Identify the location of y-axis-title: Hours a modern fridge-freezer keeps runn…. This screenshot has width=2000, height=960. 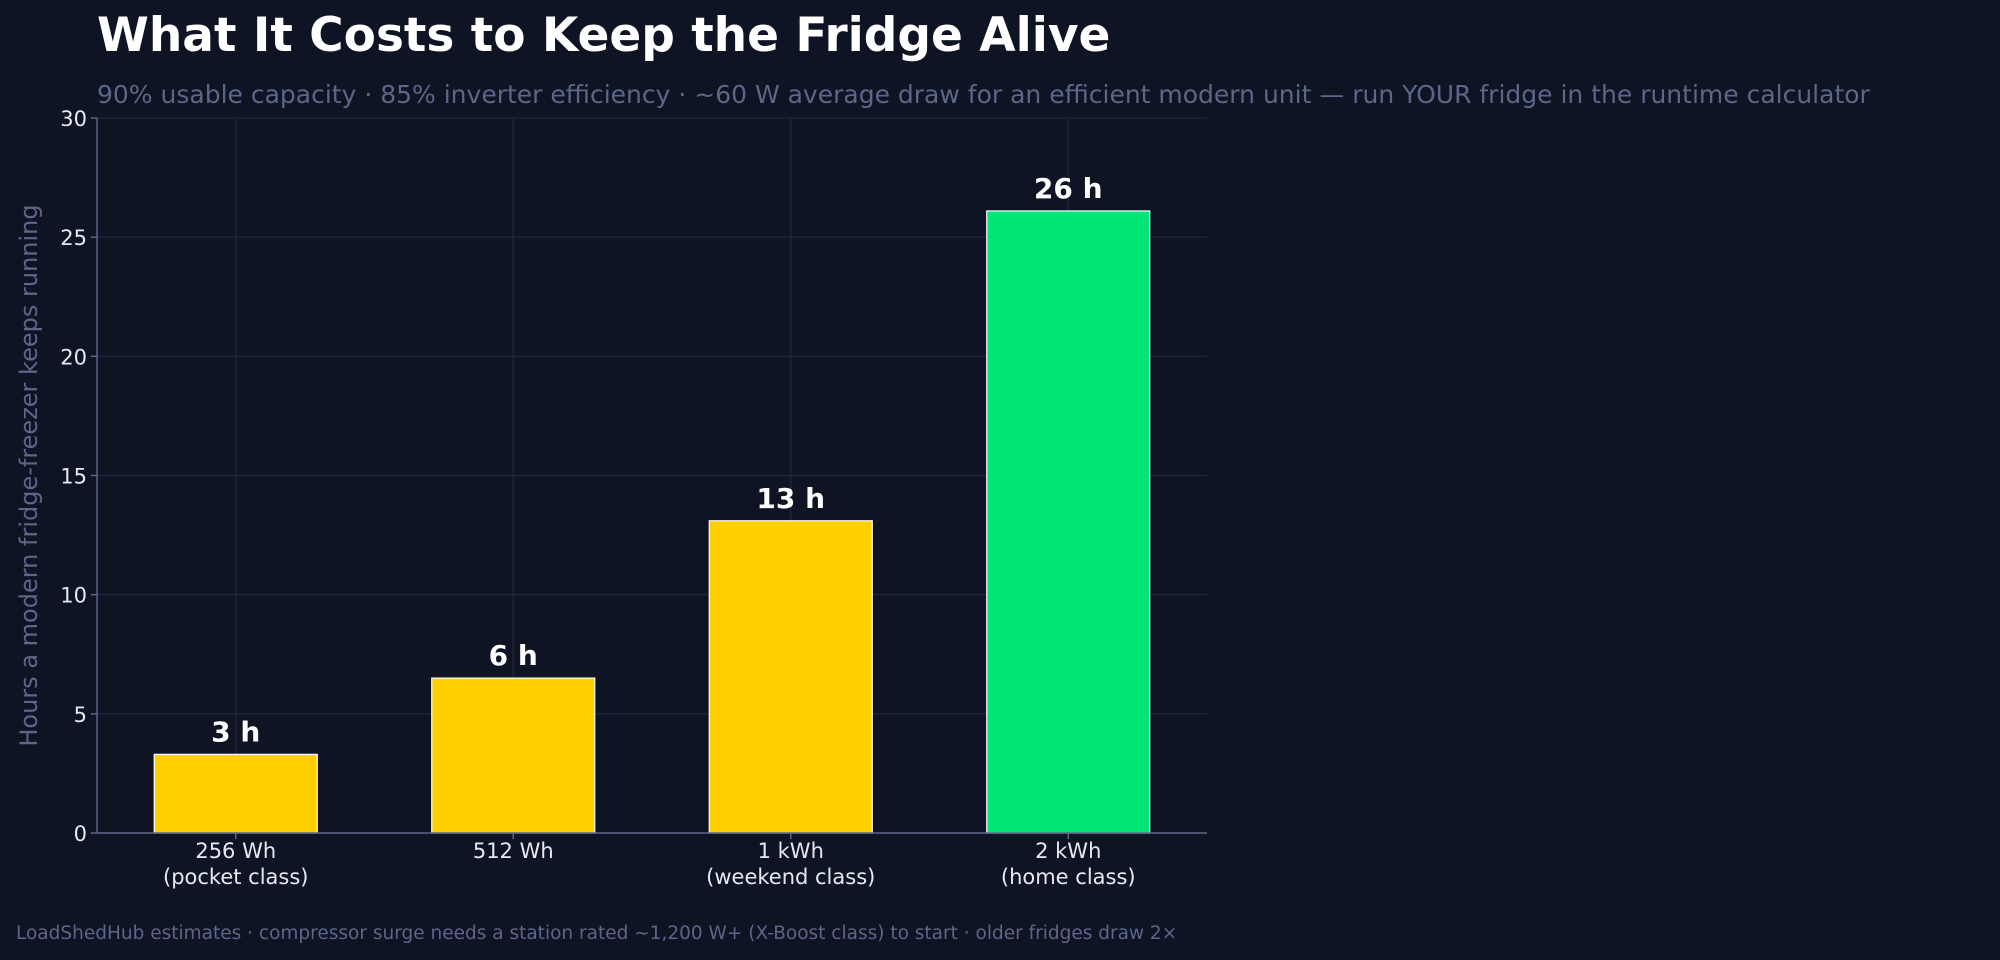
(29, 475).